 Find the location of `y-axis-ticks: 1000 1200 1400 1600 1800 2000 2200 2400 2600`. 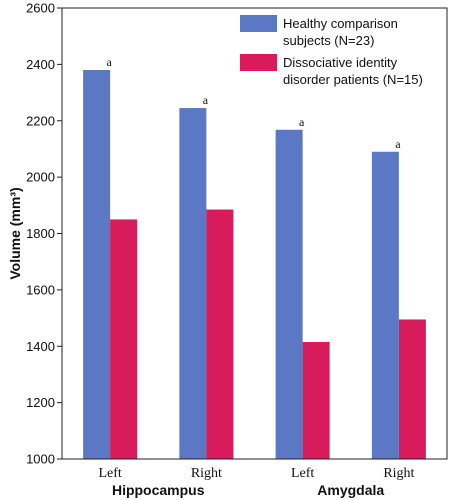

y-axis-ticks: 1000 1200 1400 1600 1800 2000 2200 2400 2600 is located at coordinates (44, 234).